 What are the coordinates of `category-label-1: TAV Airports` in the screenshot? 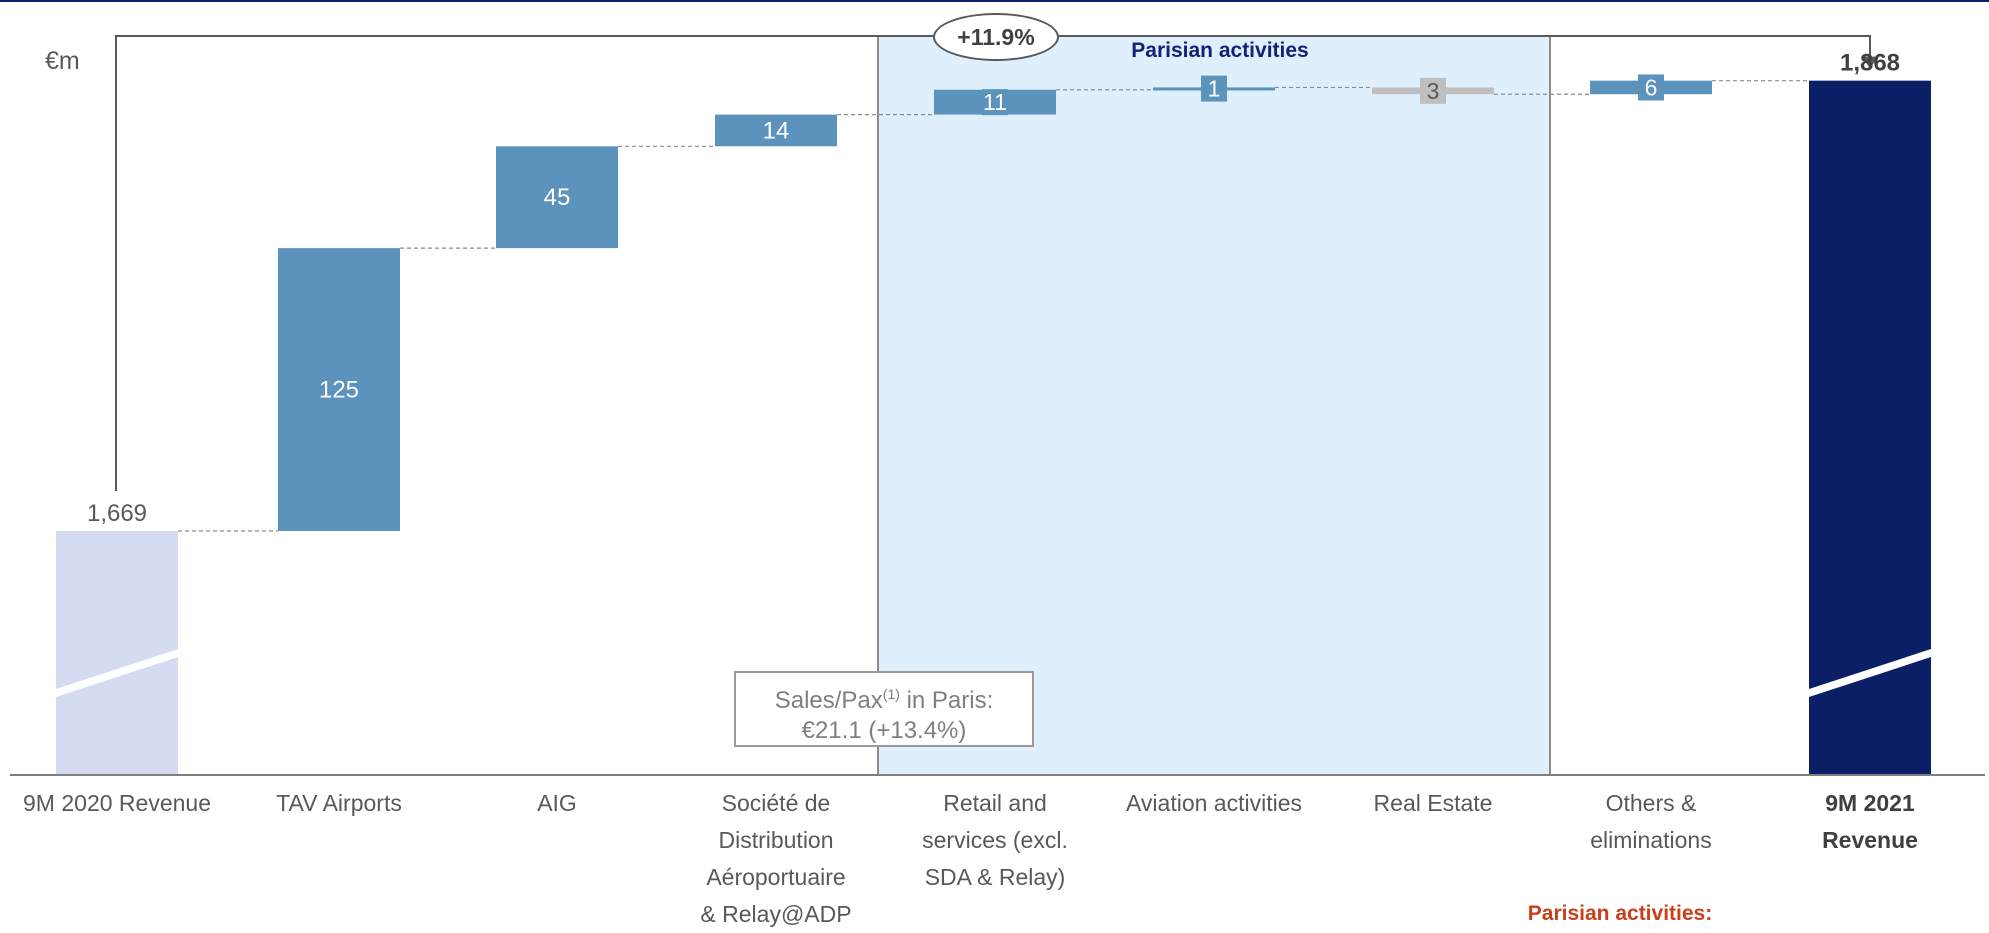 It's located at (339, 803).